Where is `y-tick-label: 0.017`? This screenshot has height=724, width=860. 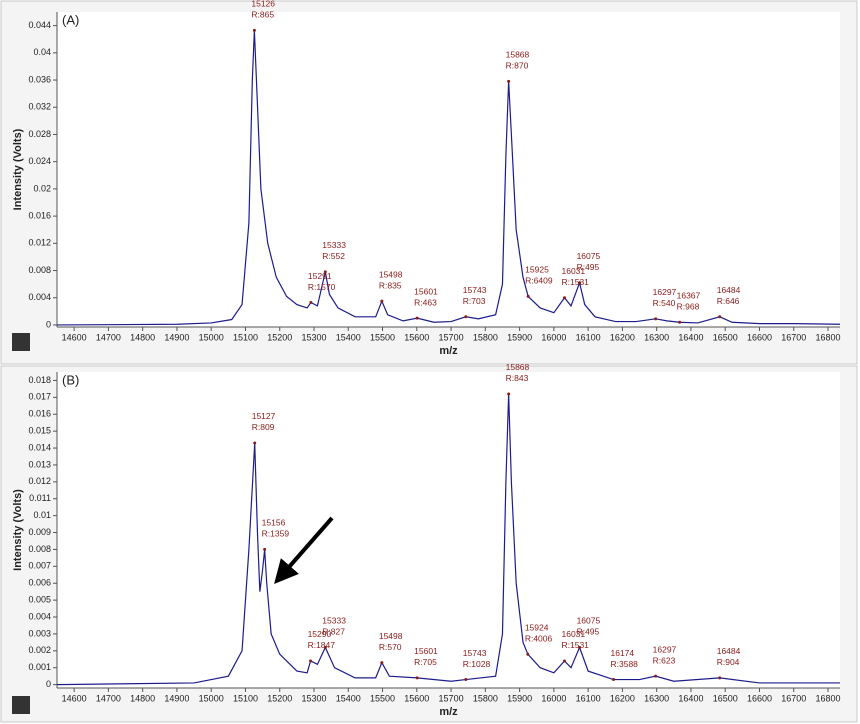
y-tick-label: 0.017 is located at coordinates (39, 397).